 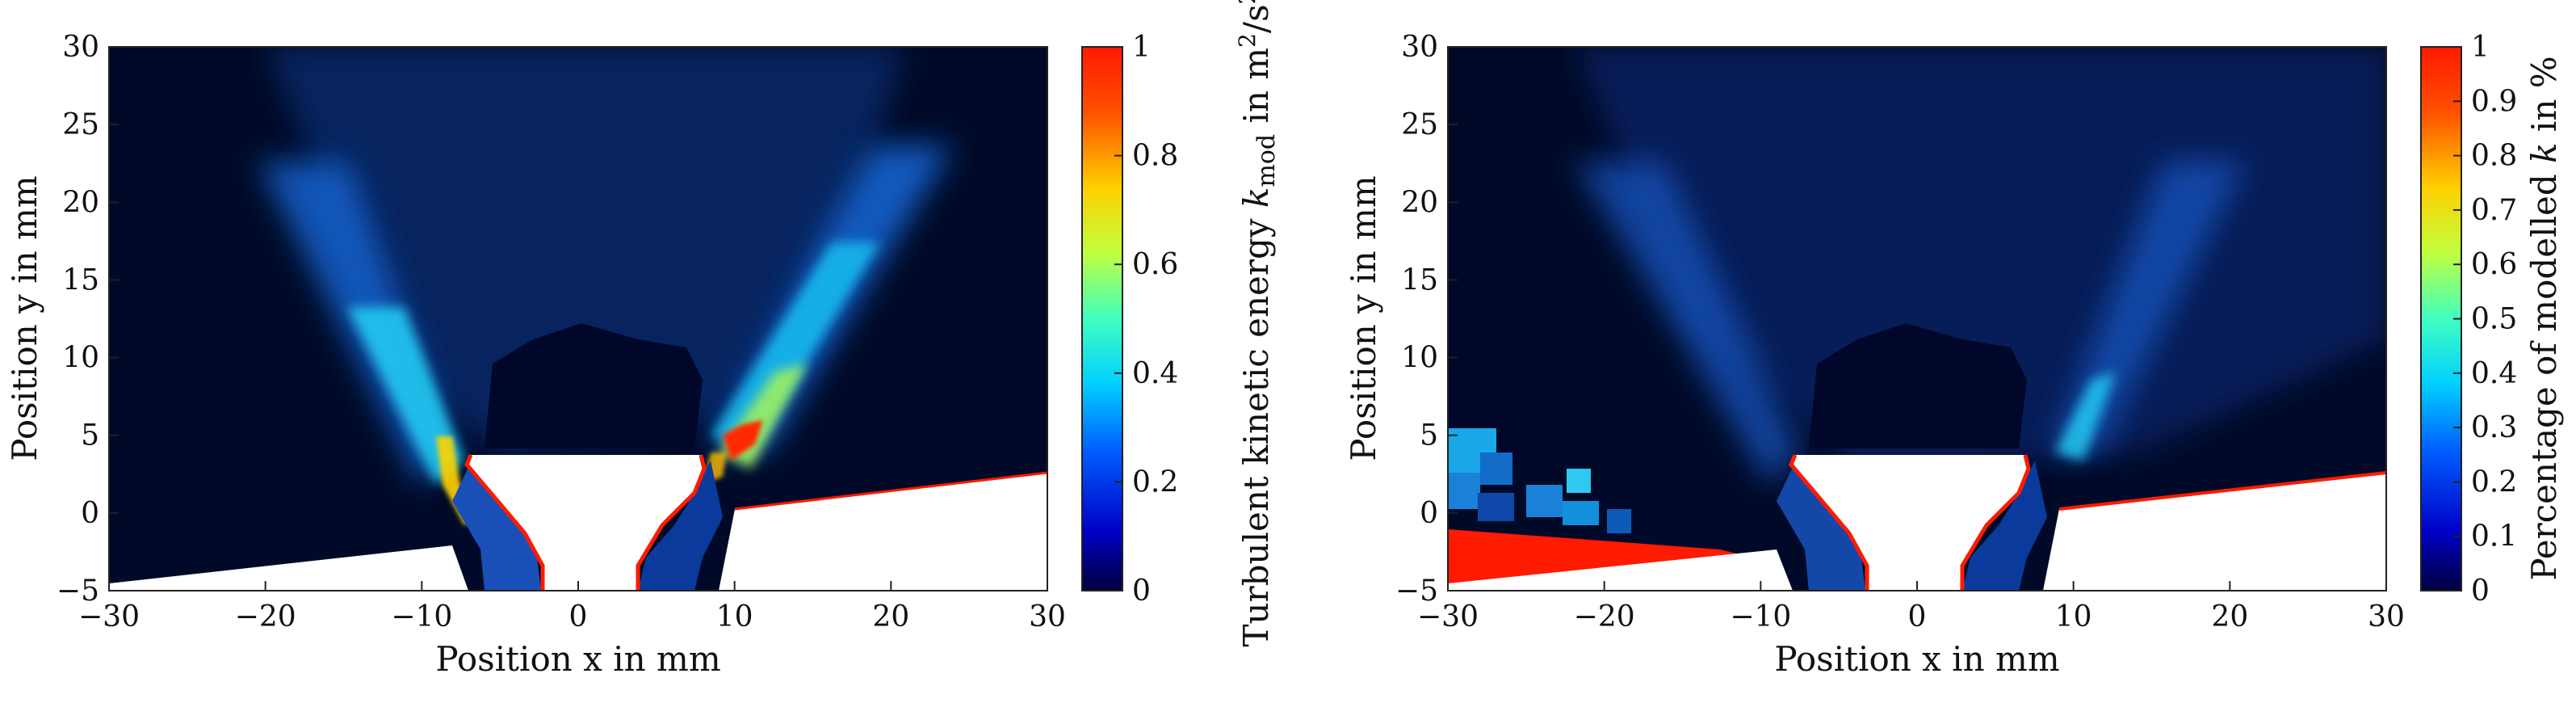 I want to click on colorbar, so click(x=1102, y=318).